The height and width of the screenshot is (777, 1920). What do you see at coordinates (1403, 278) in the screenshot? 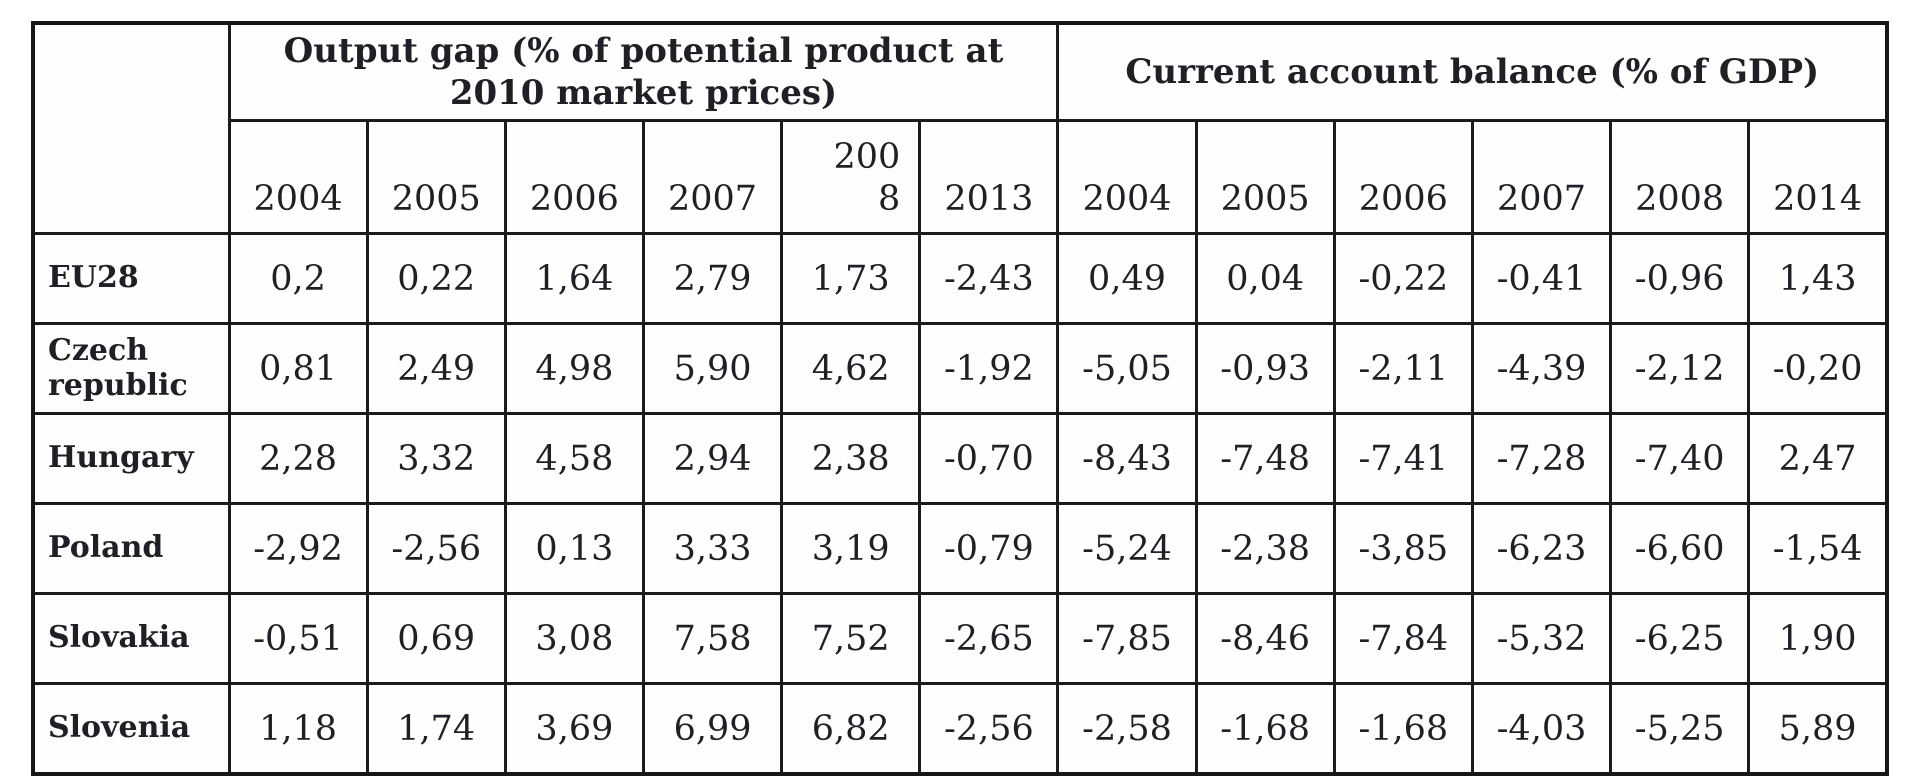
I see `value-cell: -0,22` at bounding box center [1403, 278].